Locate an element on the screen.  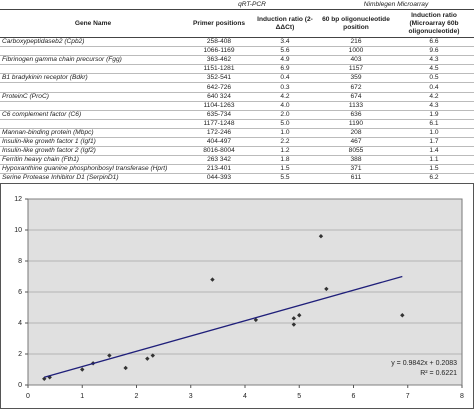
y-tick-label: 0 is located at coordinates (20, 385).